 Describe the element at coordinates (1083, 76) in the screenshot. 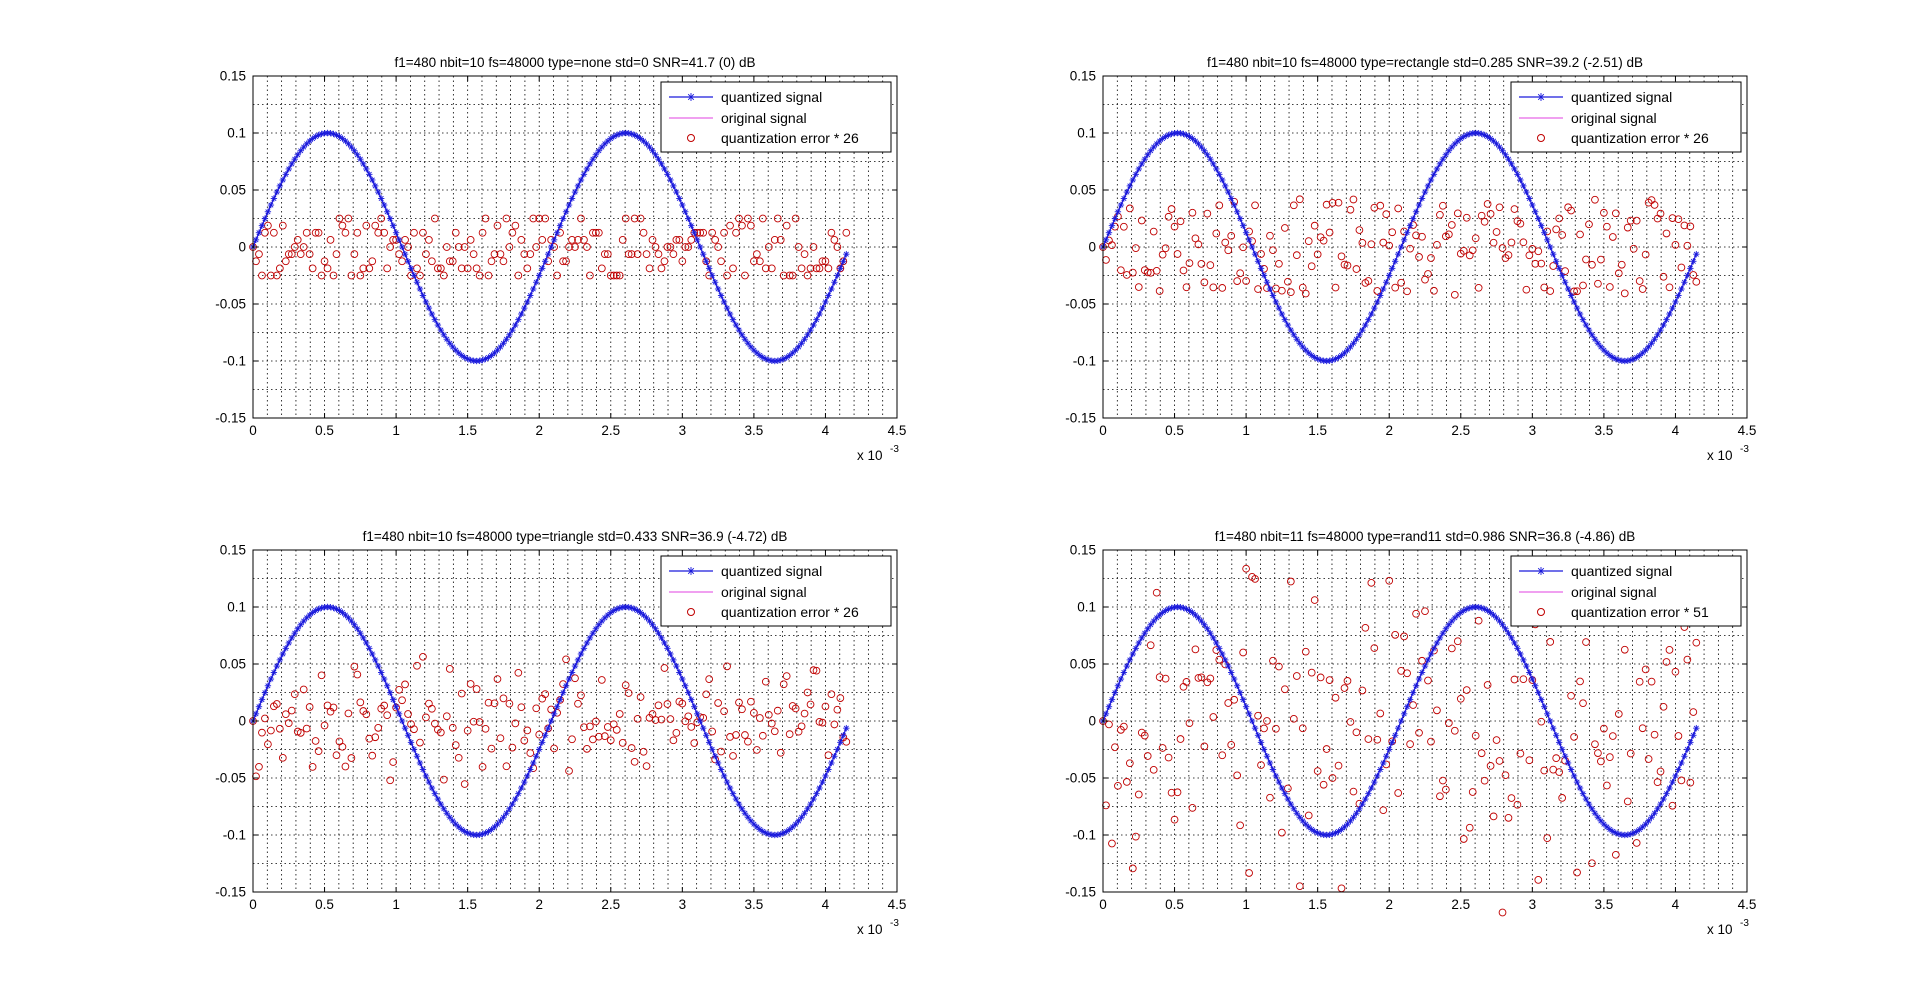

I see `y-tick-label: 0.15` at that location.